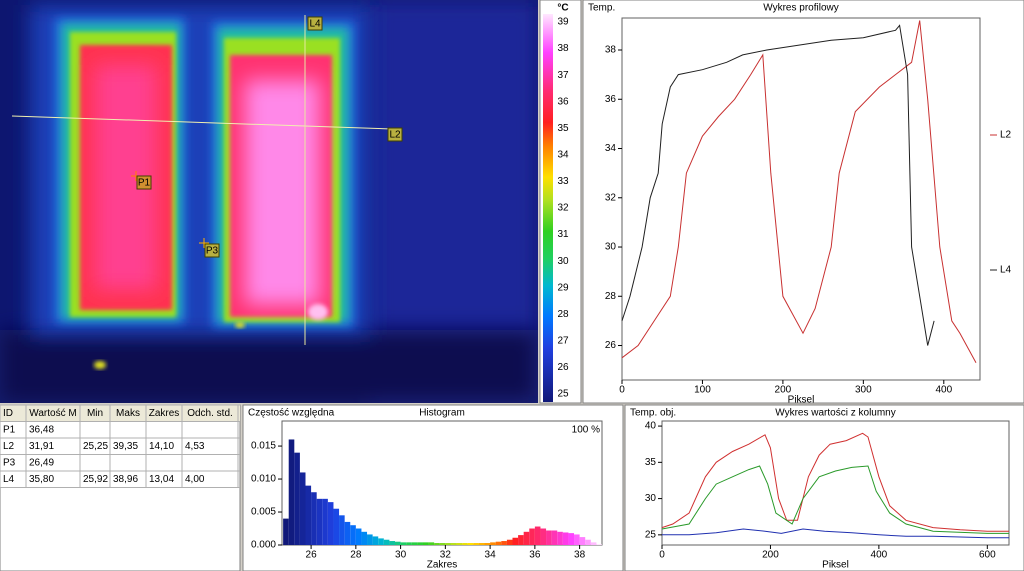  What do you see at coordinates (125, 479) in the screenshot?
I see `table-cell: 38,96` at bounding box center [125, 479].